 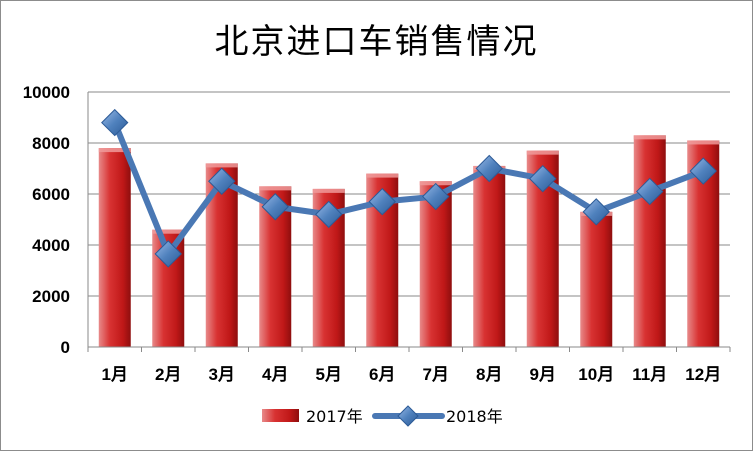 I want to click on point-2018-9月, so click(x=543, y=178).